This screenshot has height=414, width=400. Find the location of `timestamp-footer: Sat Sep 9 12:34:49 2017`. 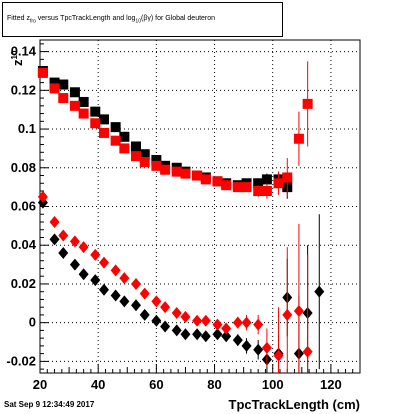

timestamp-footer: Sat Sep 9 12:34:49 2017 is located at coordinates (49, 404).